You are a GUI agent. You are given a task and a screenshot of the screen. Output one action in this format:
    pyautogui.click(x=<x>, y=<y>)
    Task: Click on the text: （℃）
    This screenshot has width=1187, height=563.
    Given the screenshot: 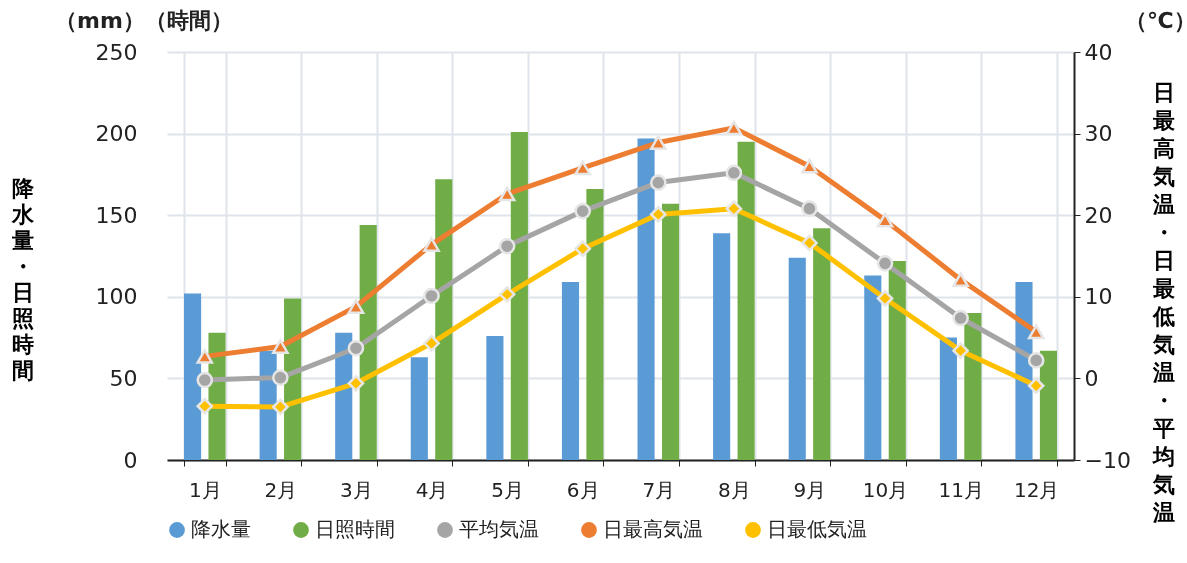 What is the action you would take?
    pyautogui.click(x=1156, y=21)
    